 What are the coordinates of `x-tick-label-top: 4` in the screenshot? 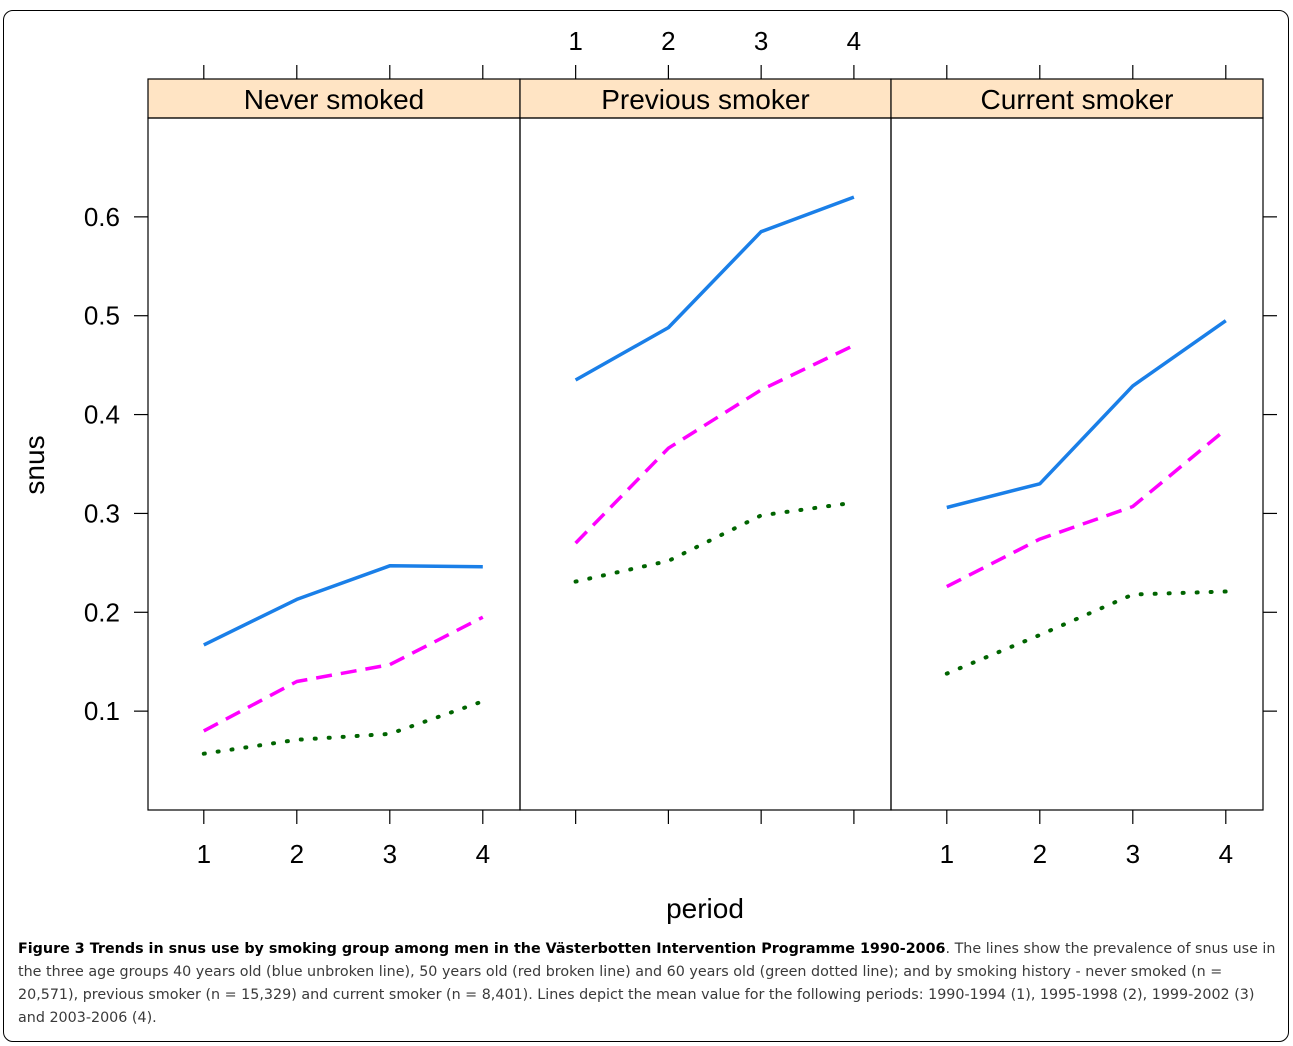 It's located at (854, 41).